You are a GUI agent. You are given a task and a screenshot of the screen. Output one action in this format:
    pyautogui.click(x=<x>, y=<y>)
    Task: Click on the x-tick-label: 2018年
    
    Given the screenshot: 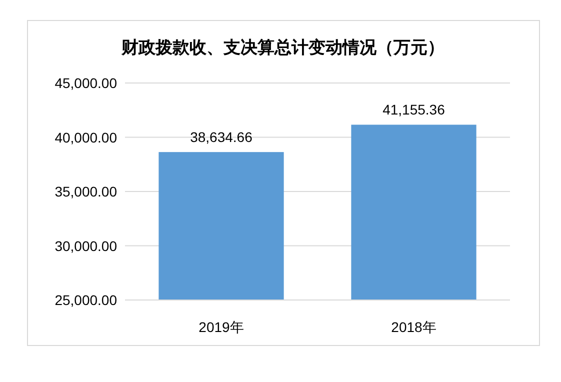 What is the action you would take?
    pyautogui.click(x=413, y=327)
    